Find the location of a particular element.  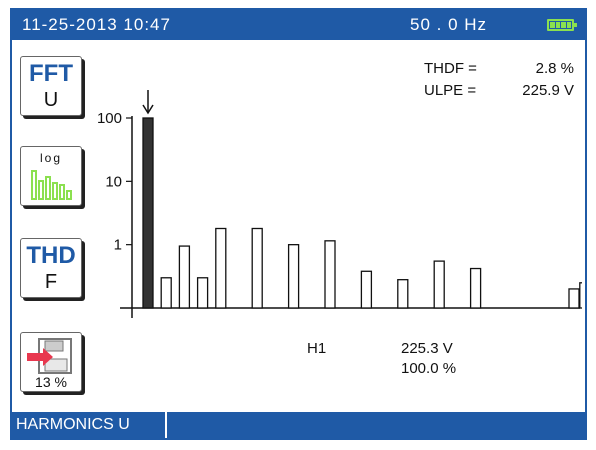

fft-label: FFT is located at coordinates (51, 73).